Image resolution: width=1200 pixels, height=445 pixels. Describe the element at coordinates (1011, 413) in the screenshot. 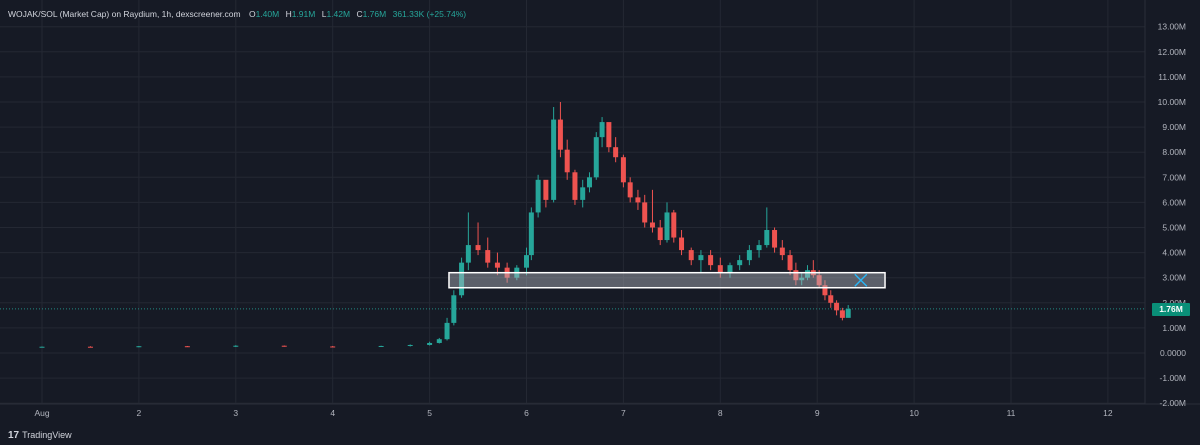

I see `x-tick-label: 11` at that location.